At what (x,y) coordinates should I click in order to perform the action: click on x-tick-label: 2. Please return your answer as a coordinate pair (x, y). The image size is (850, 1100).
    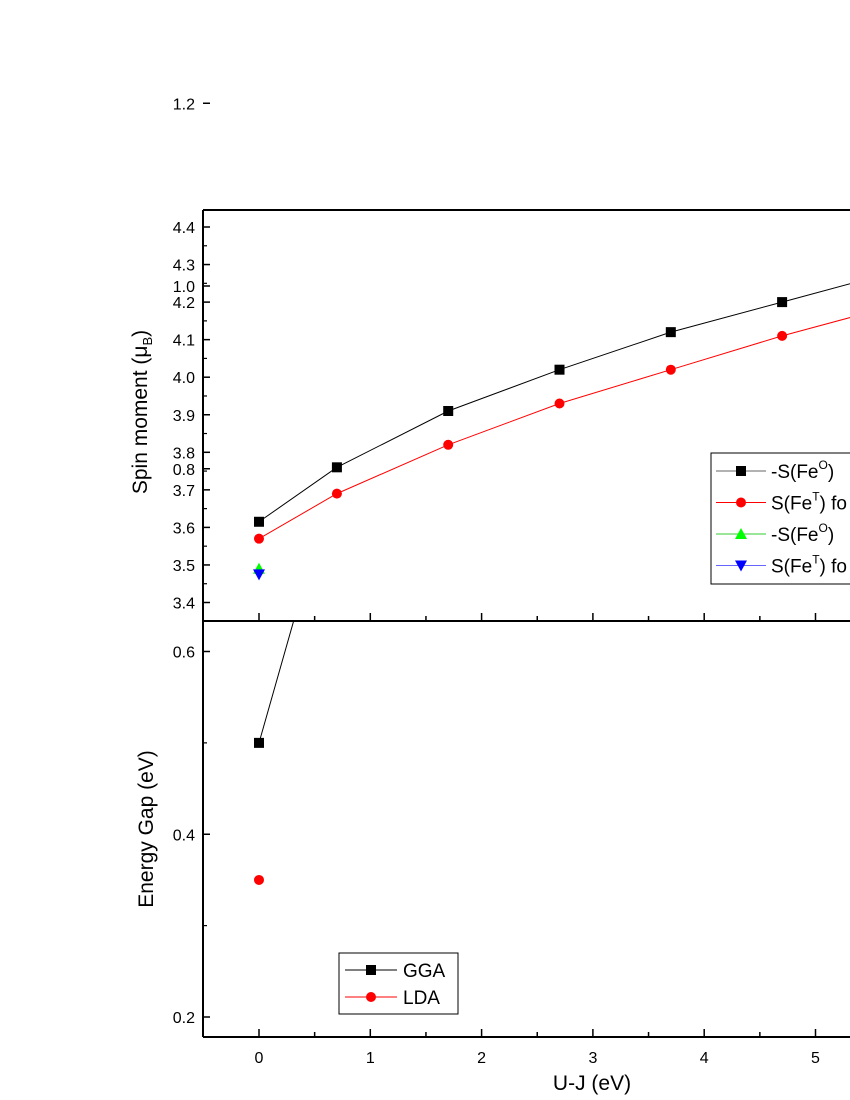
    Looking at the image, I should click on (481, 1058).